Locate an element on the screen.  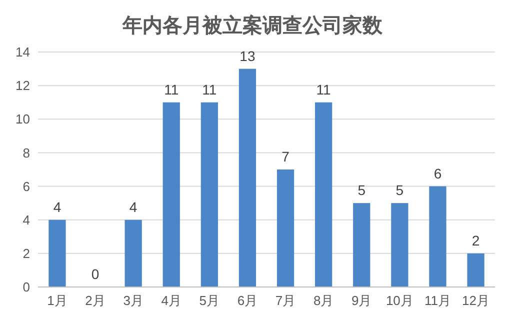
chart-title: 年内各月被立案调查公司家数 is located at coordinates (253, 25).